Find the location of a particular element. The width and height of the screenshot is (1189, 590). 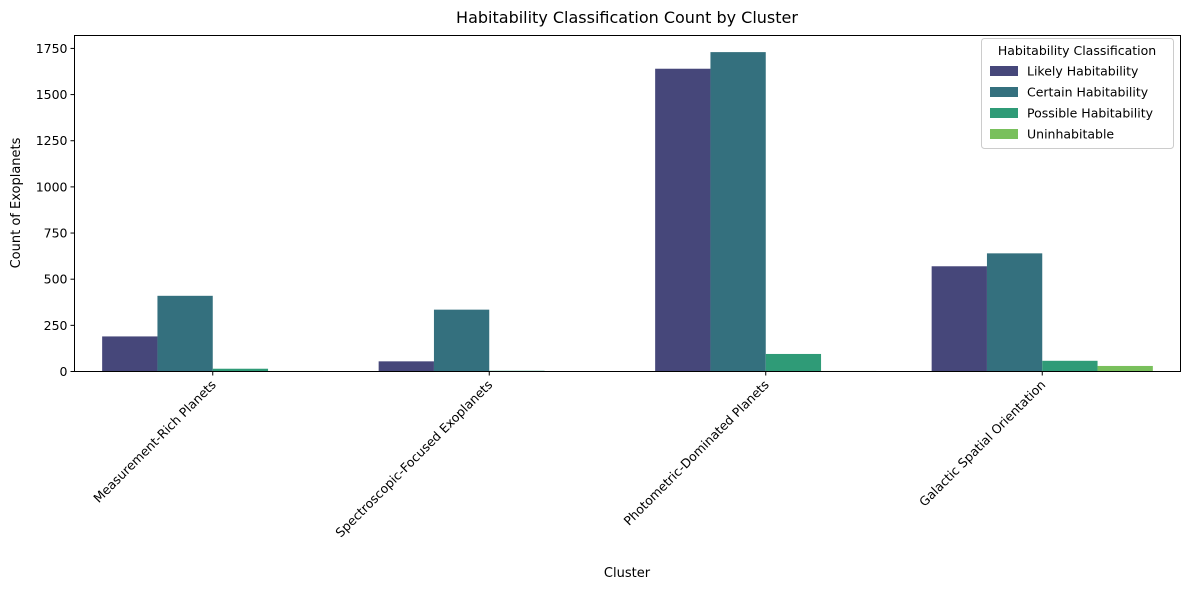

x-tick-label: Measurement-Rich Planets is located at coordinates (154, 441).